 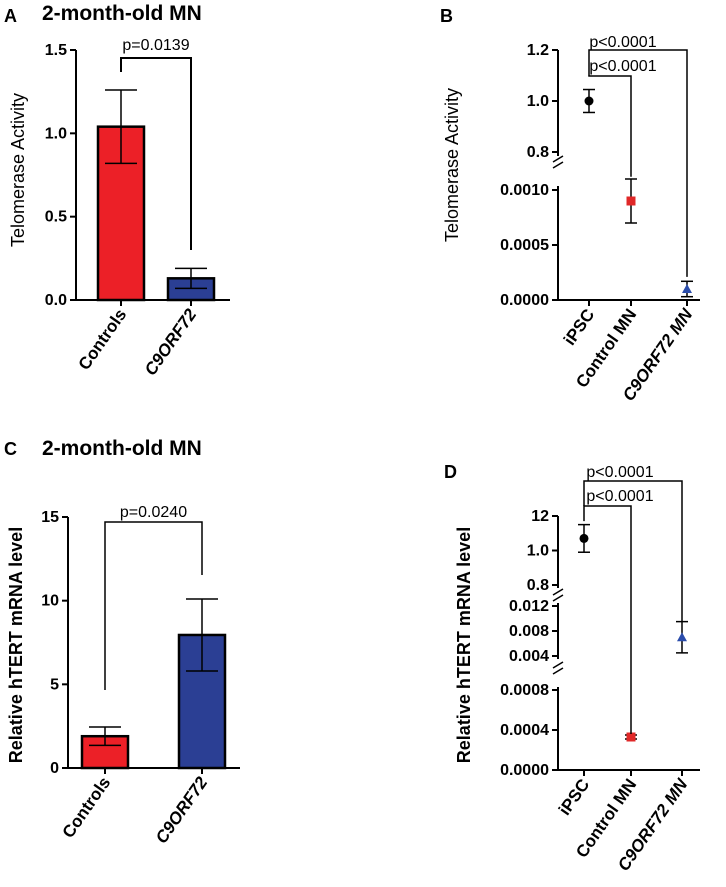 I want to click on panel-c-title: 2-month-old MN, so click(x=122, y=448).